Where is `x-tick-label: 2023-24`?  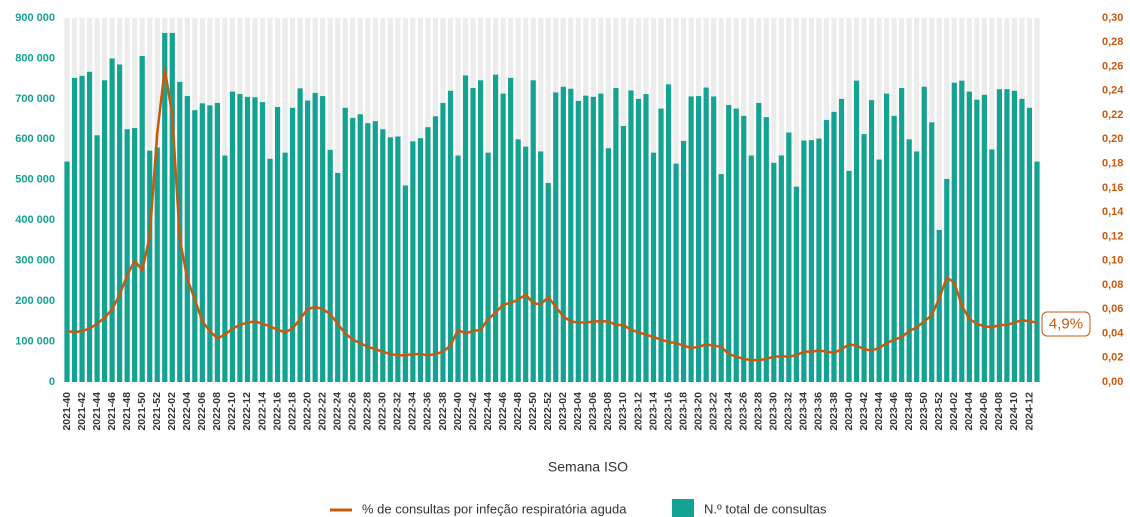
x-tick-label: 2023-24 is located at coordinates (728, 411).